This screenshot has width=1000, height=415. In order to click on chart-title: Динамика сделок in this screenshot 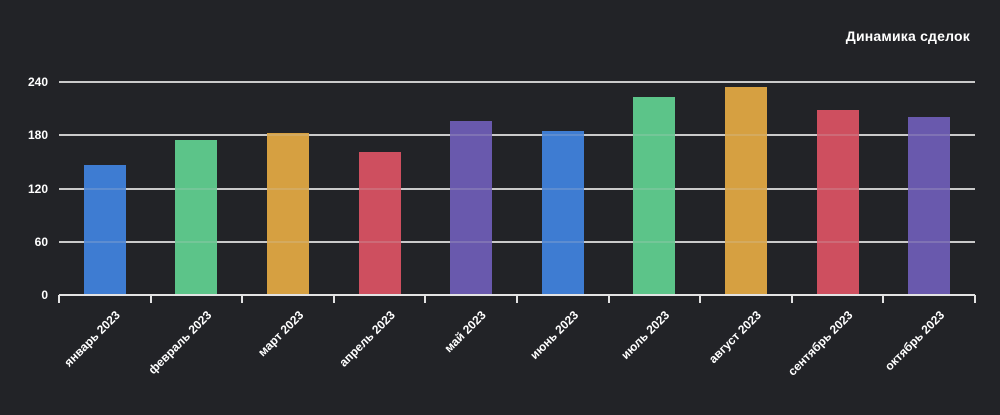, I will do `click(907, 36)`.